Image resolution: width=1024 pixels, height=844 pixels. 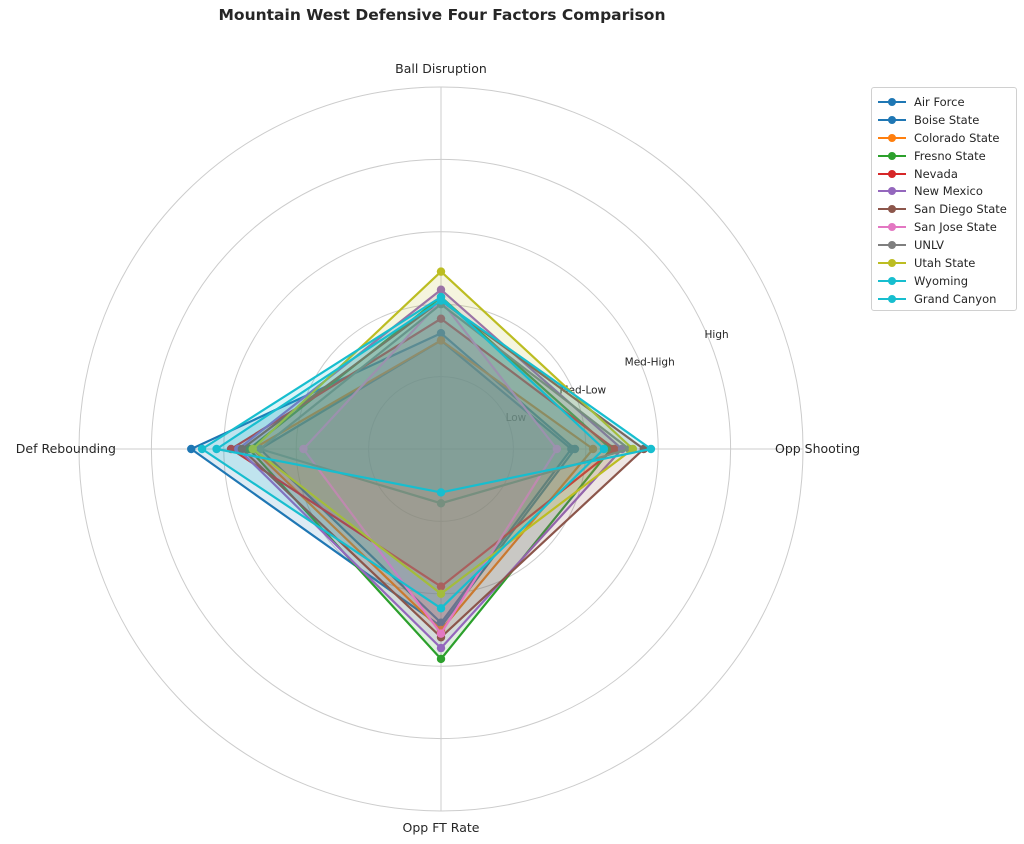 I want to click on legend-item: Grand Canyon, so click(x=947, y=299).